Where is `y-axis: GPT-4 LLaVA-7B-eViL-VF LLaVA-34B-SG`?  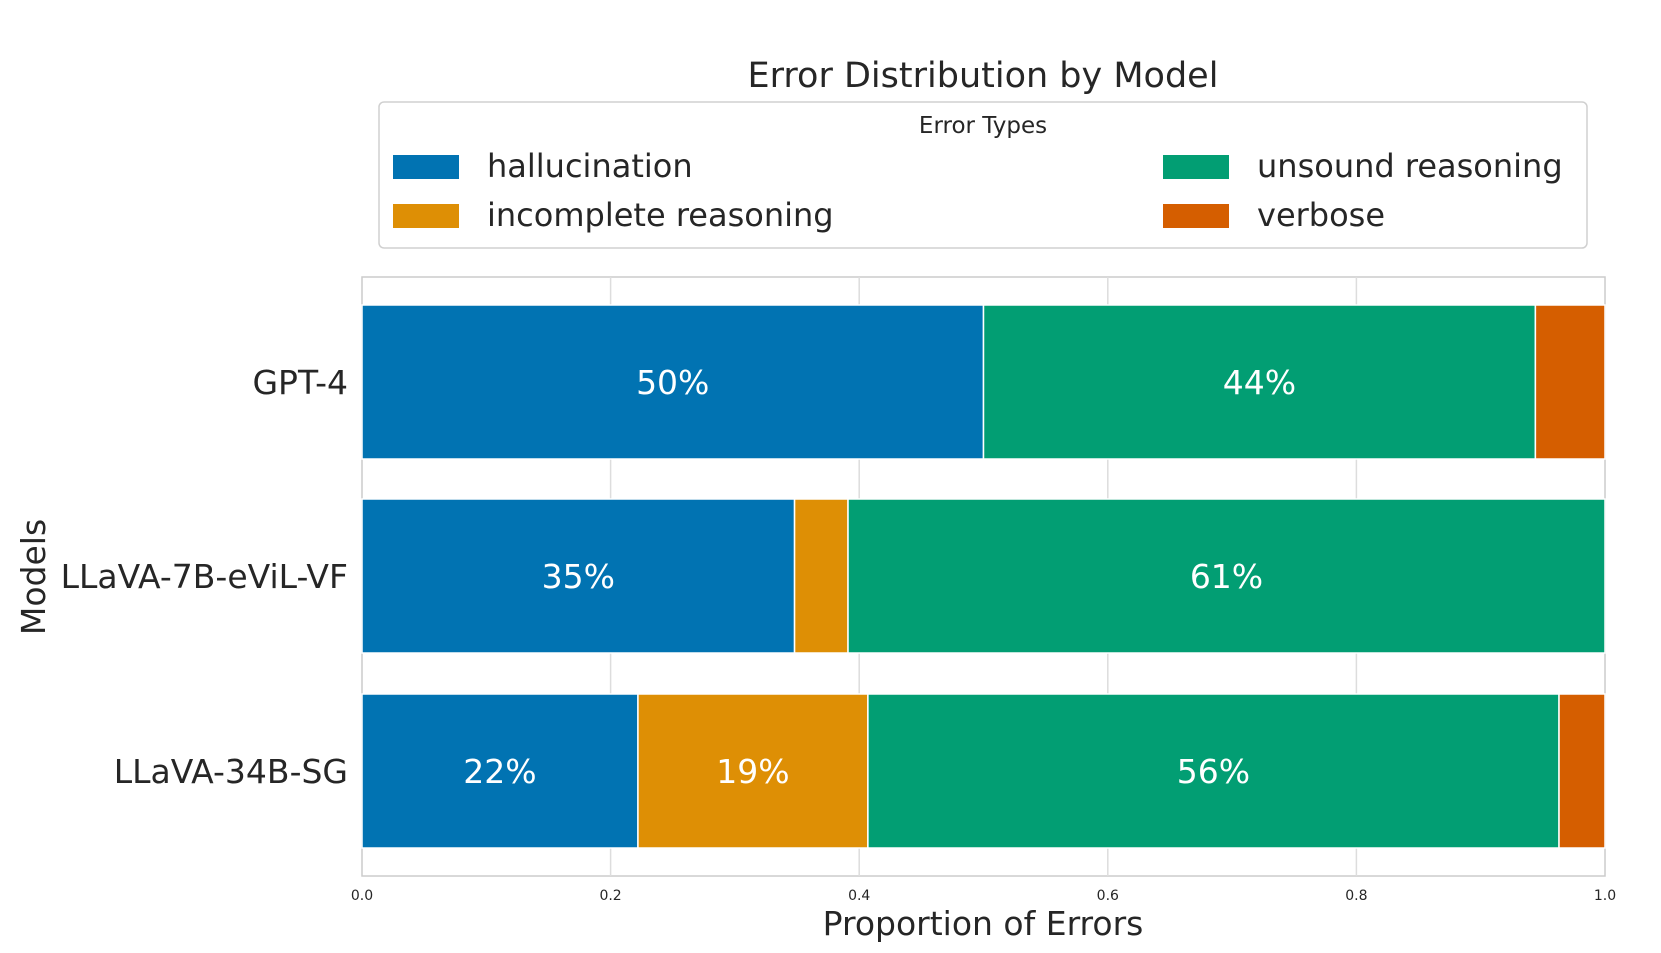
y-axis: GPT-4 LLaVA-7B-eViL-VF LLaVA-34B-SG is located at coordinates (204, 577).